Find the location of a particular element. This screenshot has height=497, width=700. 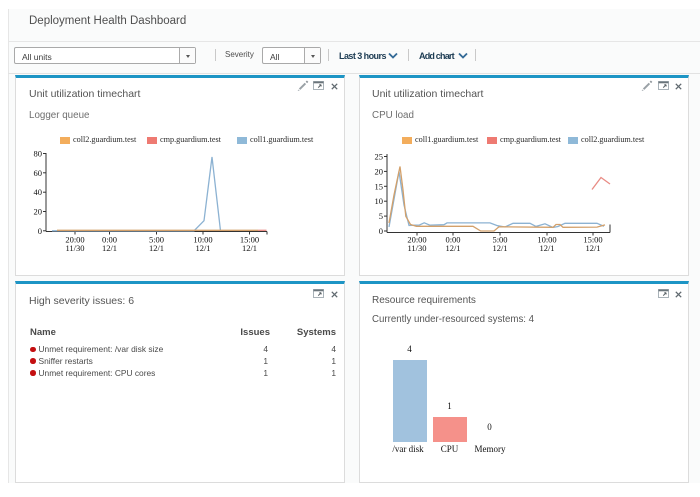

svg-text: 10 is located at coordinates (379, 201).